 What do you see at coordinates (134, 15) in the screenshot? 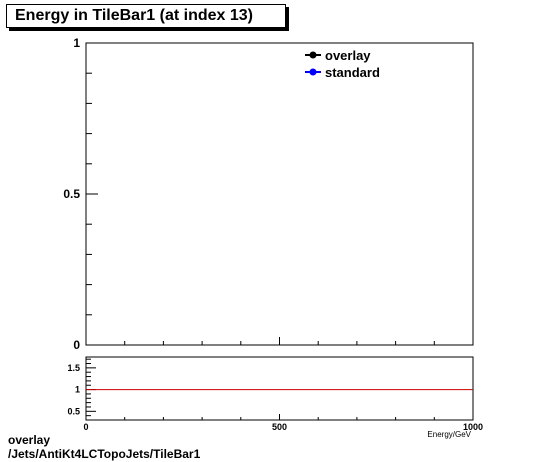
I see `chart-title: Energy in TileBar1 (at index 13)` at bounding box center [134, 15].